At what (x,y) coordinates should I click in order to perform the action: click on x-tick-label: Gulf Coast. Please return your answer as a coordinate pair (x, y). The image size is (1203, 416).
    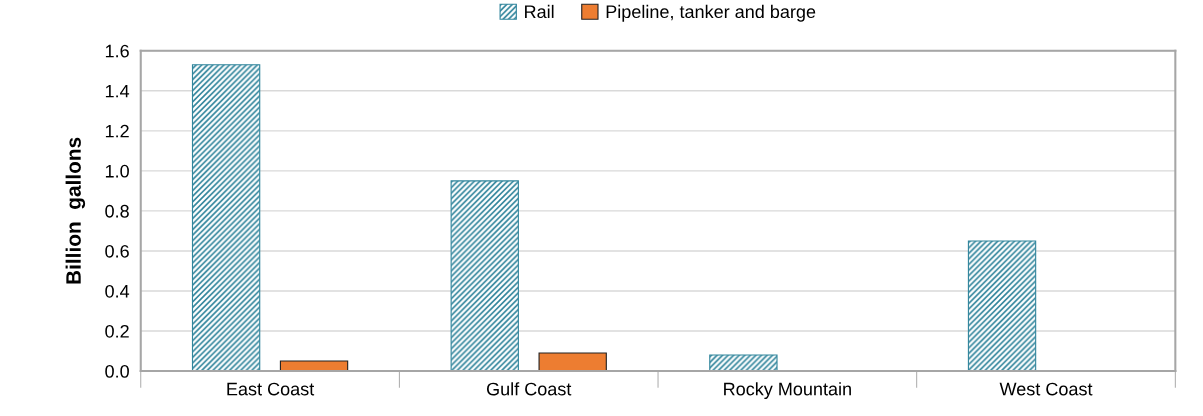
    Looking at the image, I should click on (529, 389).